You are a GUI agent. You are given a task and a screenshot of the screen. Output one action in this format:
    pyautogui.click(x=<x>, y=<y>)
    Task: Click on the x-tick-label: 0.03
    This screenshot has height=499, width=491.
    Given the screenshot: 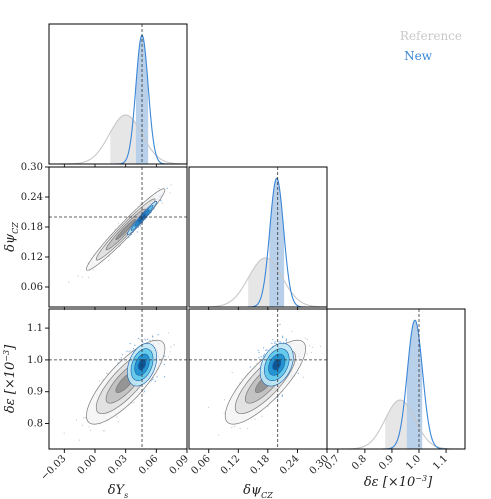 What is the action you would take?
    pyautogui.click(x=118, y=465)
    